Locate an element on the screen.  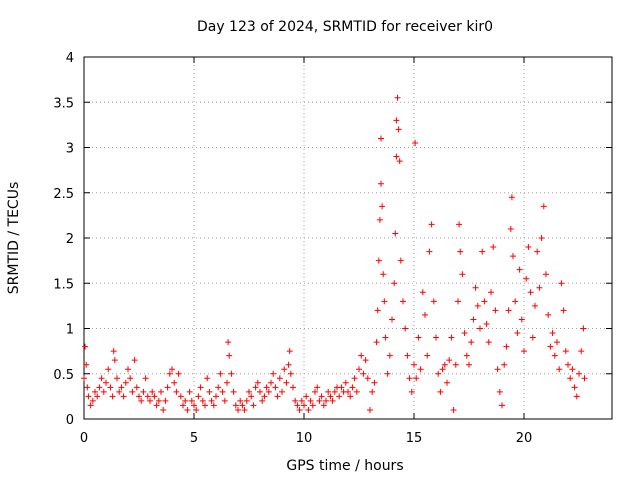
y-tick-label: 1 is located at coordinates (70, 330).